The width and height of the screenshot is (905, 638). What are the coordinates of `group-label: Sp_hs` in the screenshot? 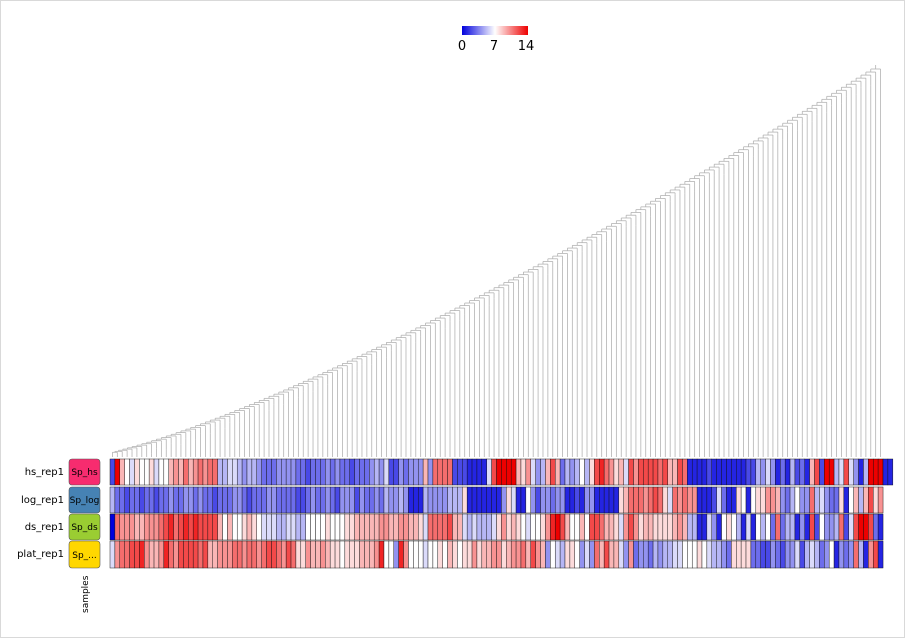 It's located at (84, 473).